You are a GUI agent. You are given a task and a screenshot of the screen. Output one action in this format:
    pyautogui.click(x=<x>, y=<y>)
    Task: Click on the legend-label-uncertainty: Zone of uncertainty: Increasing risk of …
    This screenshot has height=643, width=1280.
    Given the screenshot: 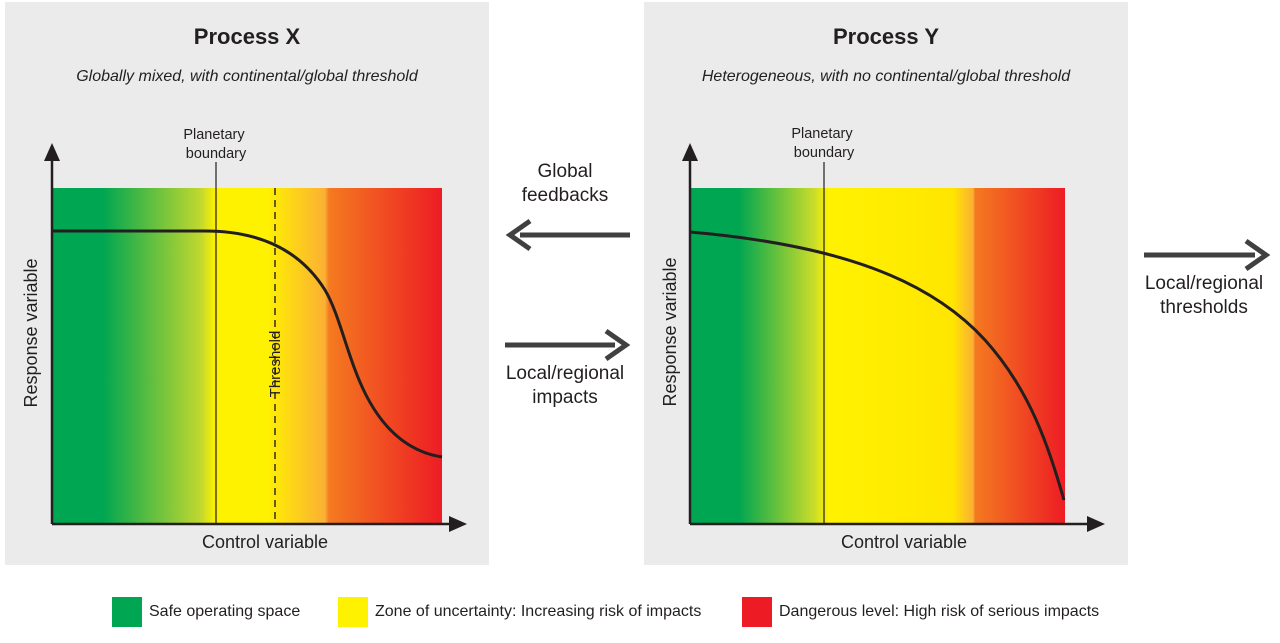 What is the action you would take?
    pyautogui.click(x=538, y=611)
    